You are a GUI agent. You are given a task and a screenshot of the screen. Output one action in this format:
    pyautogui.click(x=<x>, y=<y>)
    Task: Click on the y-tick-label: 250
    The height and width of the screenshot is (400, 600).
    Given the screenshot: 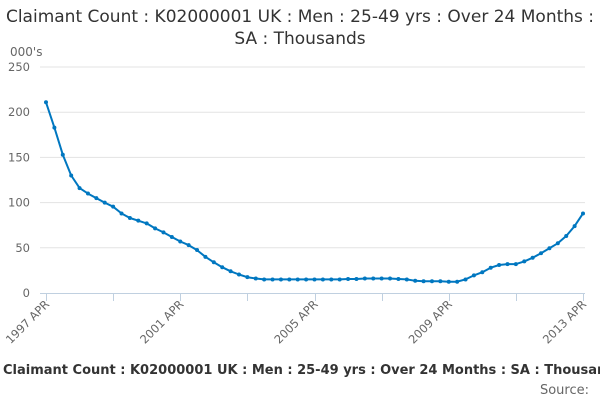 What is the action you would take?
    pyautogui.click(x=19, y=67)
    